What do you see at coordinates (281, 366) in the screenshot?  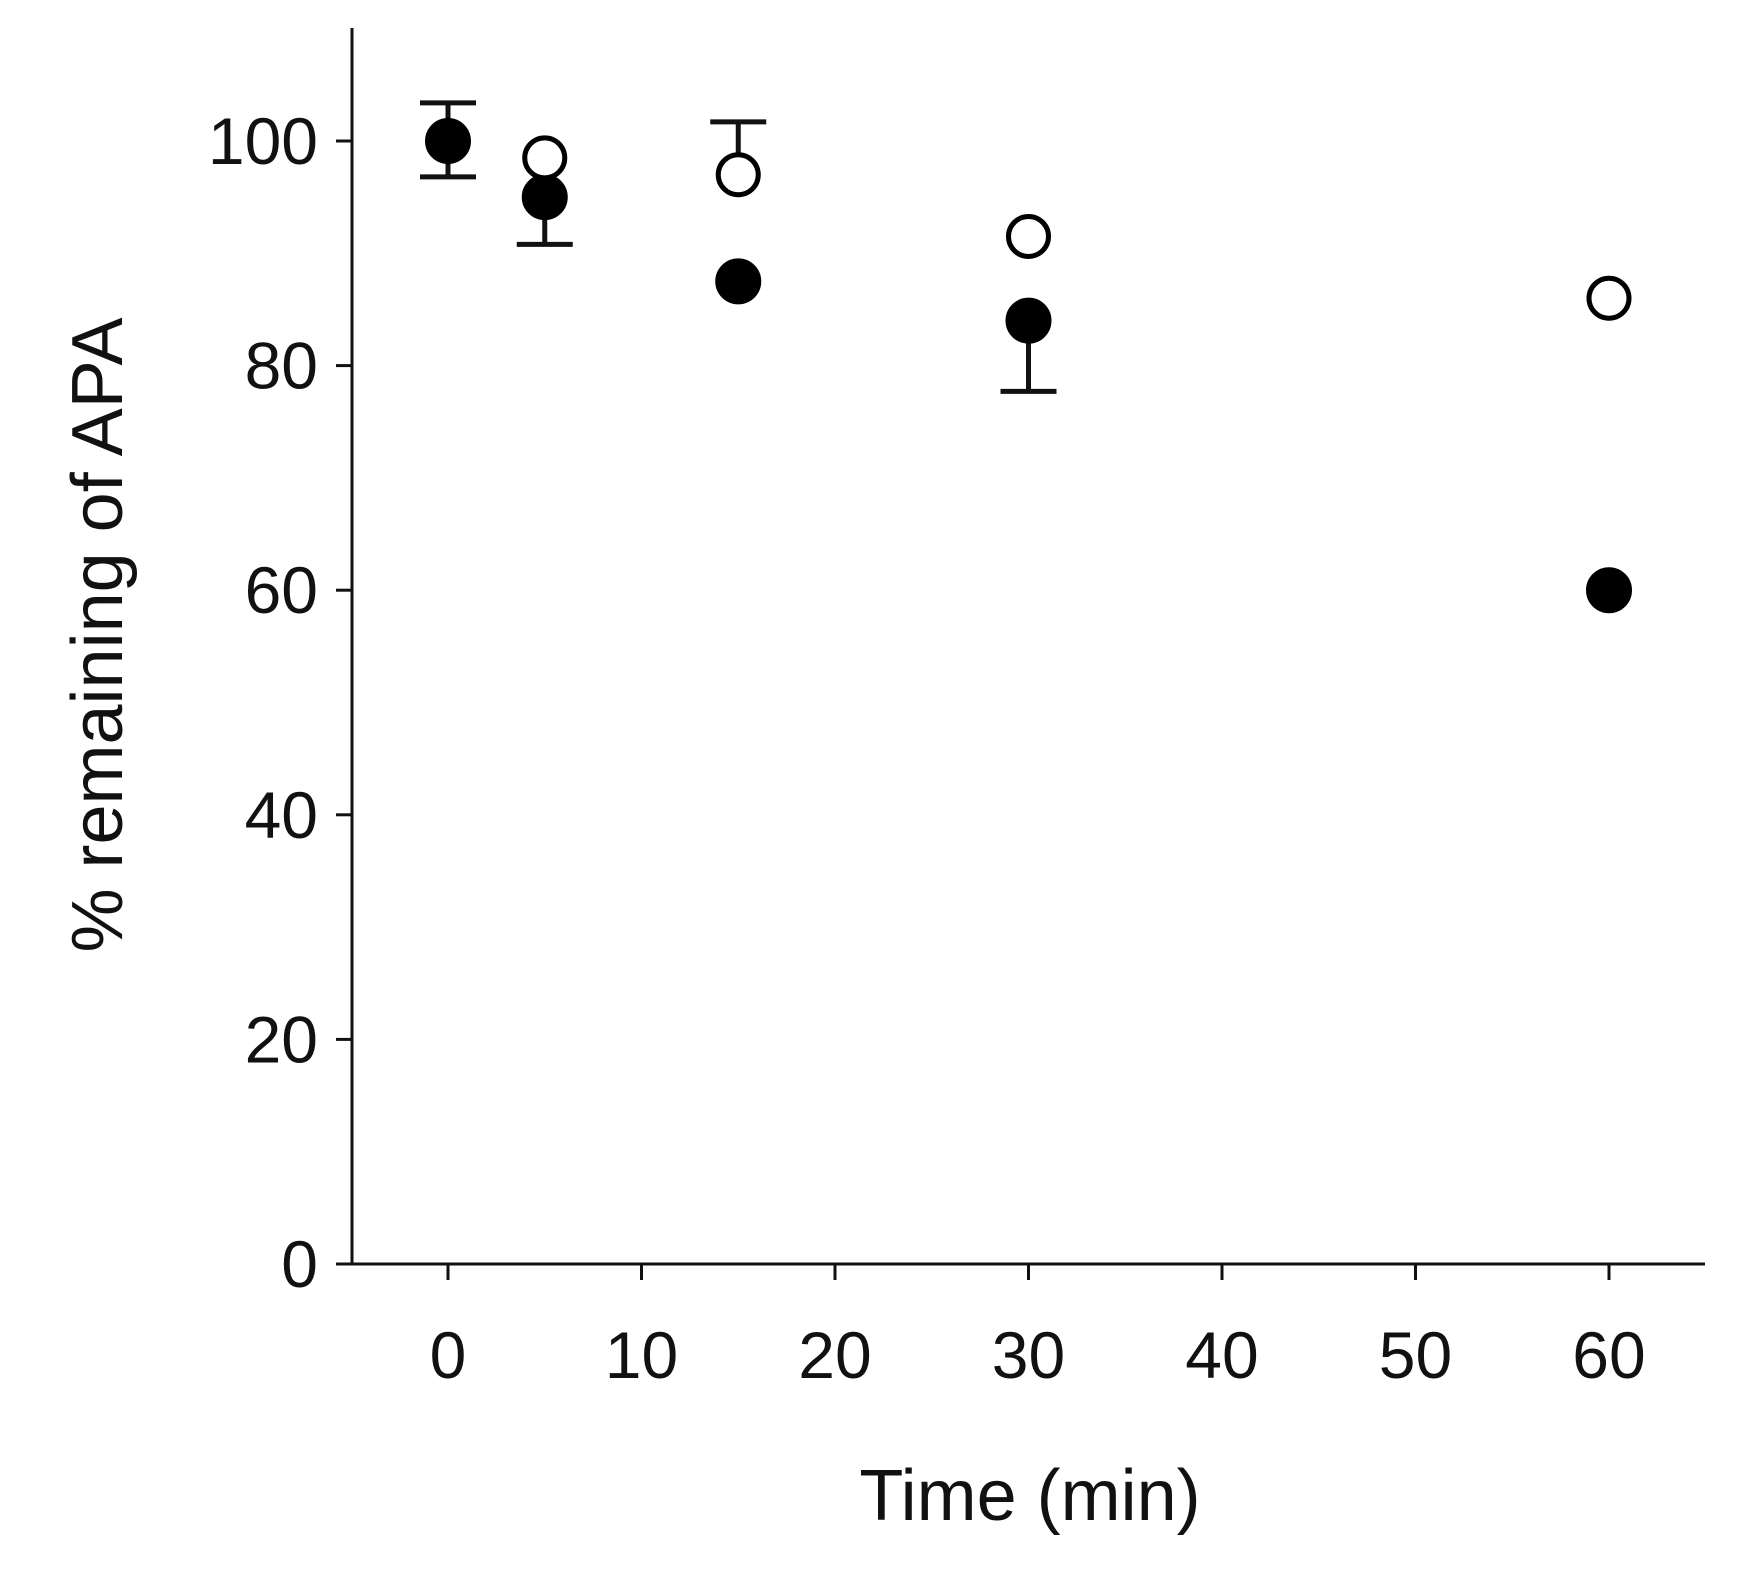 I see `y-tick-label: 80` at bounding box center [281, 366].